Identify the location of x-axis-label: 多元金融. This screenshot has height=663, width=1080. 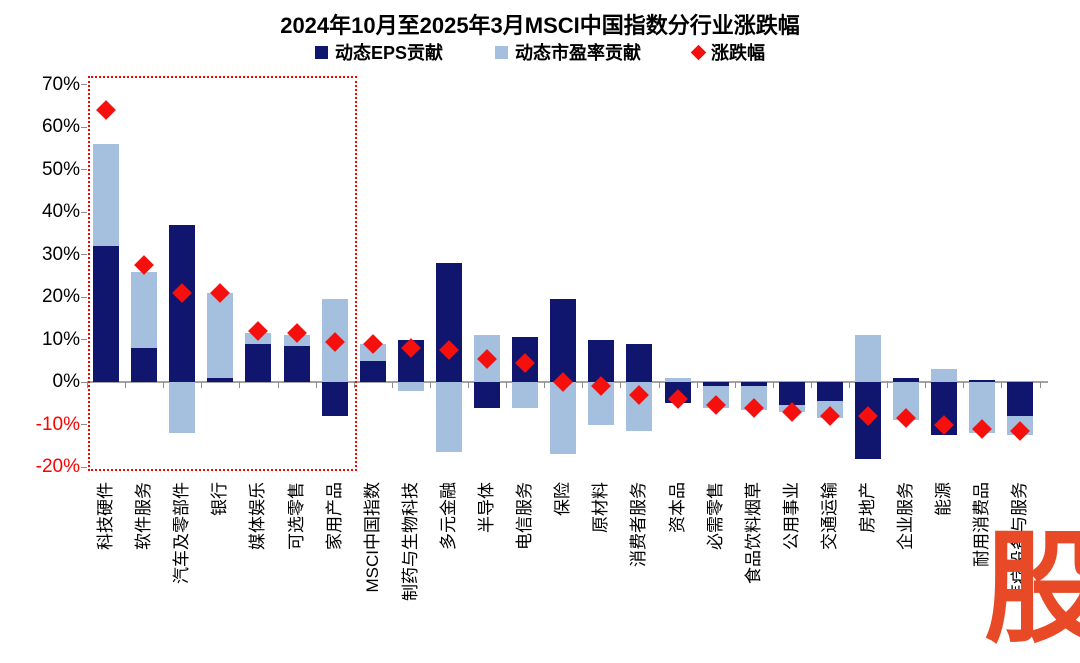
(448, 516).